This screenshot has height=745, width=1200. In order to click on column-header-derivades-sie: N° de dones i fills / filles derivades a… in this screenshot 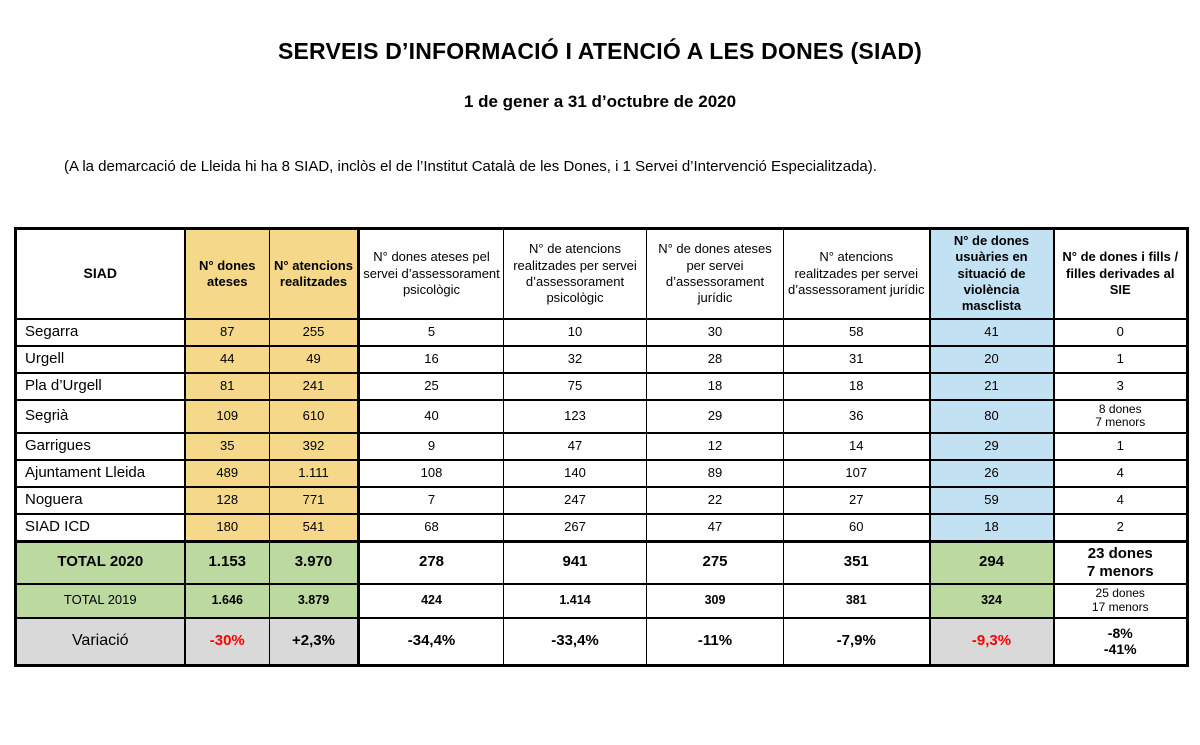, I will do `click(1120, 274)`.